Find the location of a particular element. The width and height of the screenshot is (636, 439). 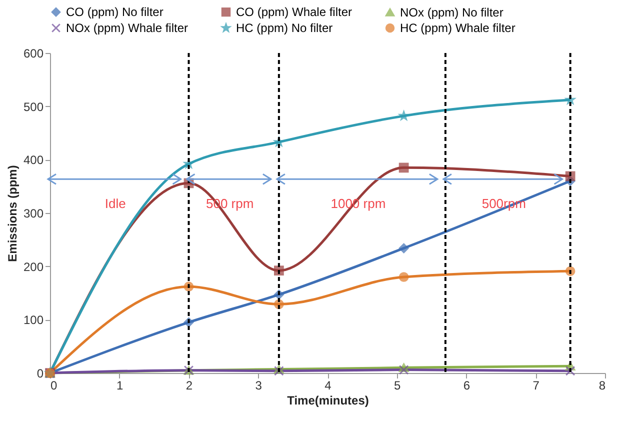

y-tick-label: 100 is located at coordinates (33, 320).